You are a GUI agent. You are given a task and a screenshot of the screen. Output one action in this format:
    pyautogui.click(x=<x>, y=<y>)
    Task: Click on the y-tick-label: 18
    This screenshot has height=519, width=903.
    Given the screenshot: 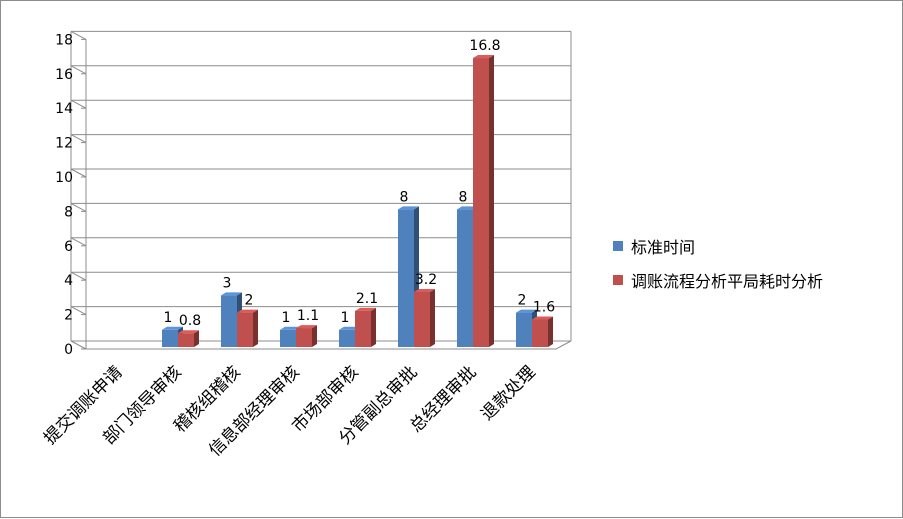 What is the action you would take?
    pyautogui.click(x=64, y=40)
    